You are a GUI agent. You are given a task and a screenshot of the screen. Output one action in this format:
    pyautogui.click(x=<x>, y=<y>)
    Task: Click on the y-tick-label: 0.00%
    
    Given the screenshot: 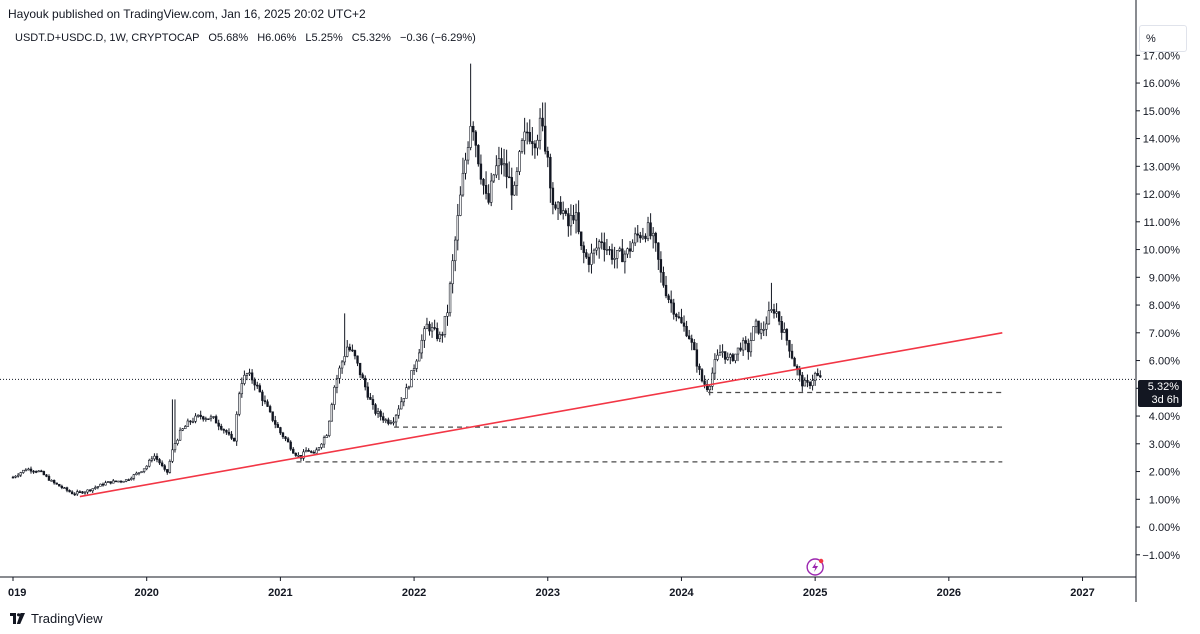 What is the action you would take?
    pyautogui.click(x=1164, y=528)
    